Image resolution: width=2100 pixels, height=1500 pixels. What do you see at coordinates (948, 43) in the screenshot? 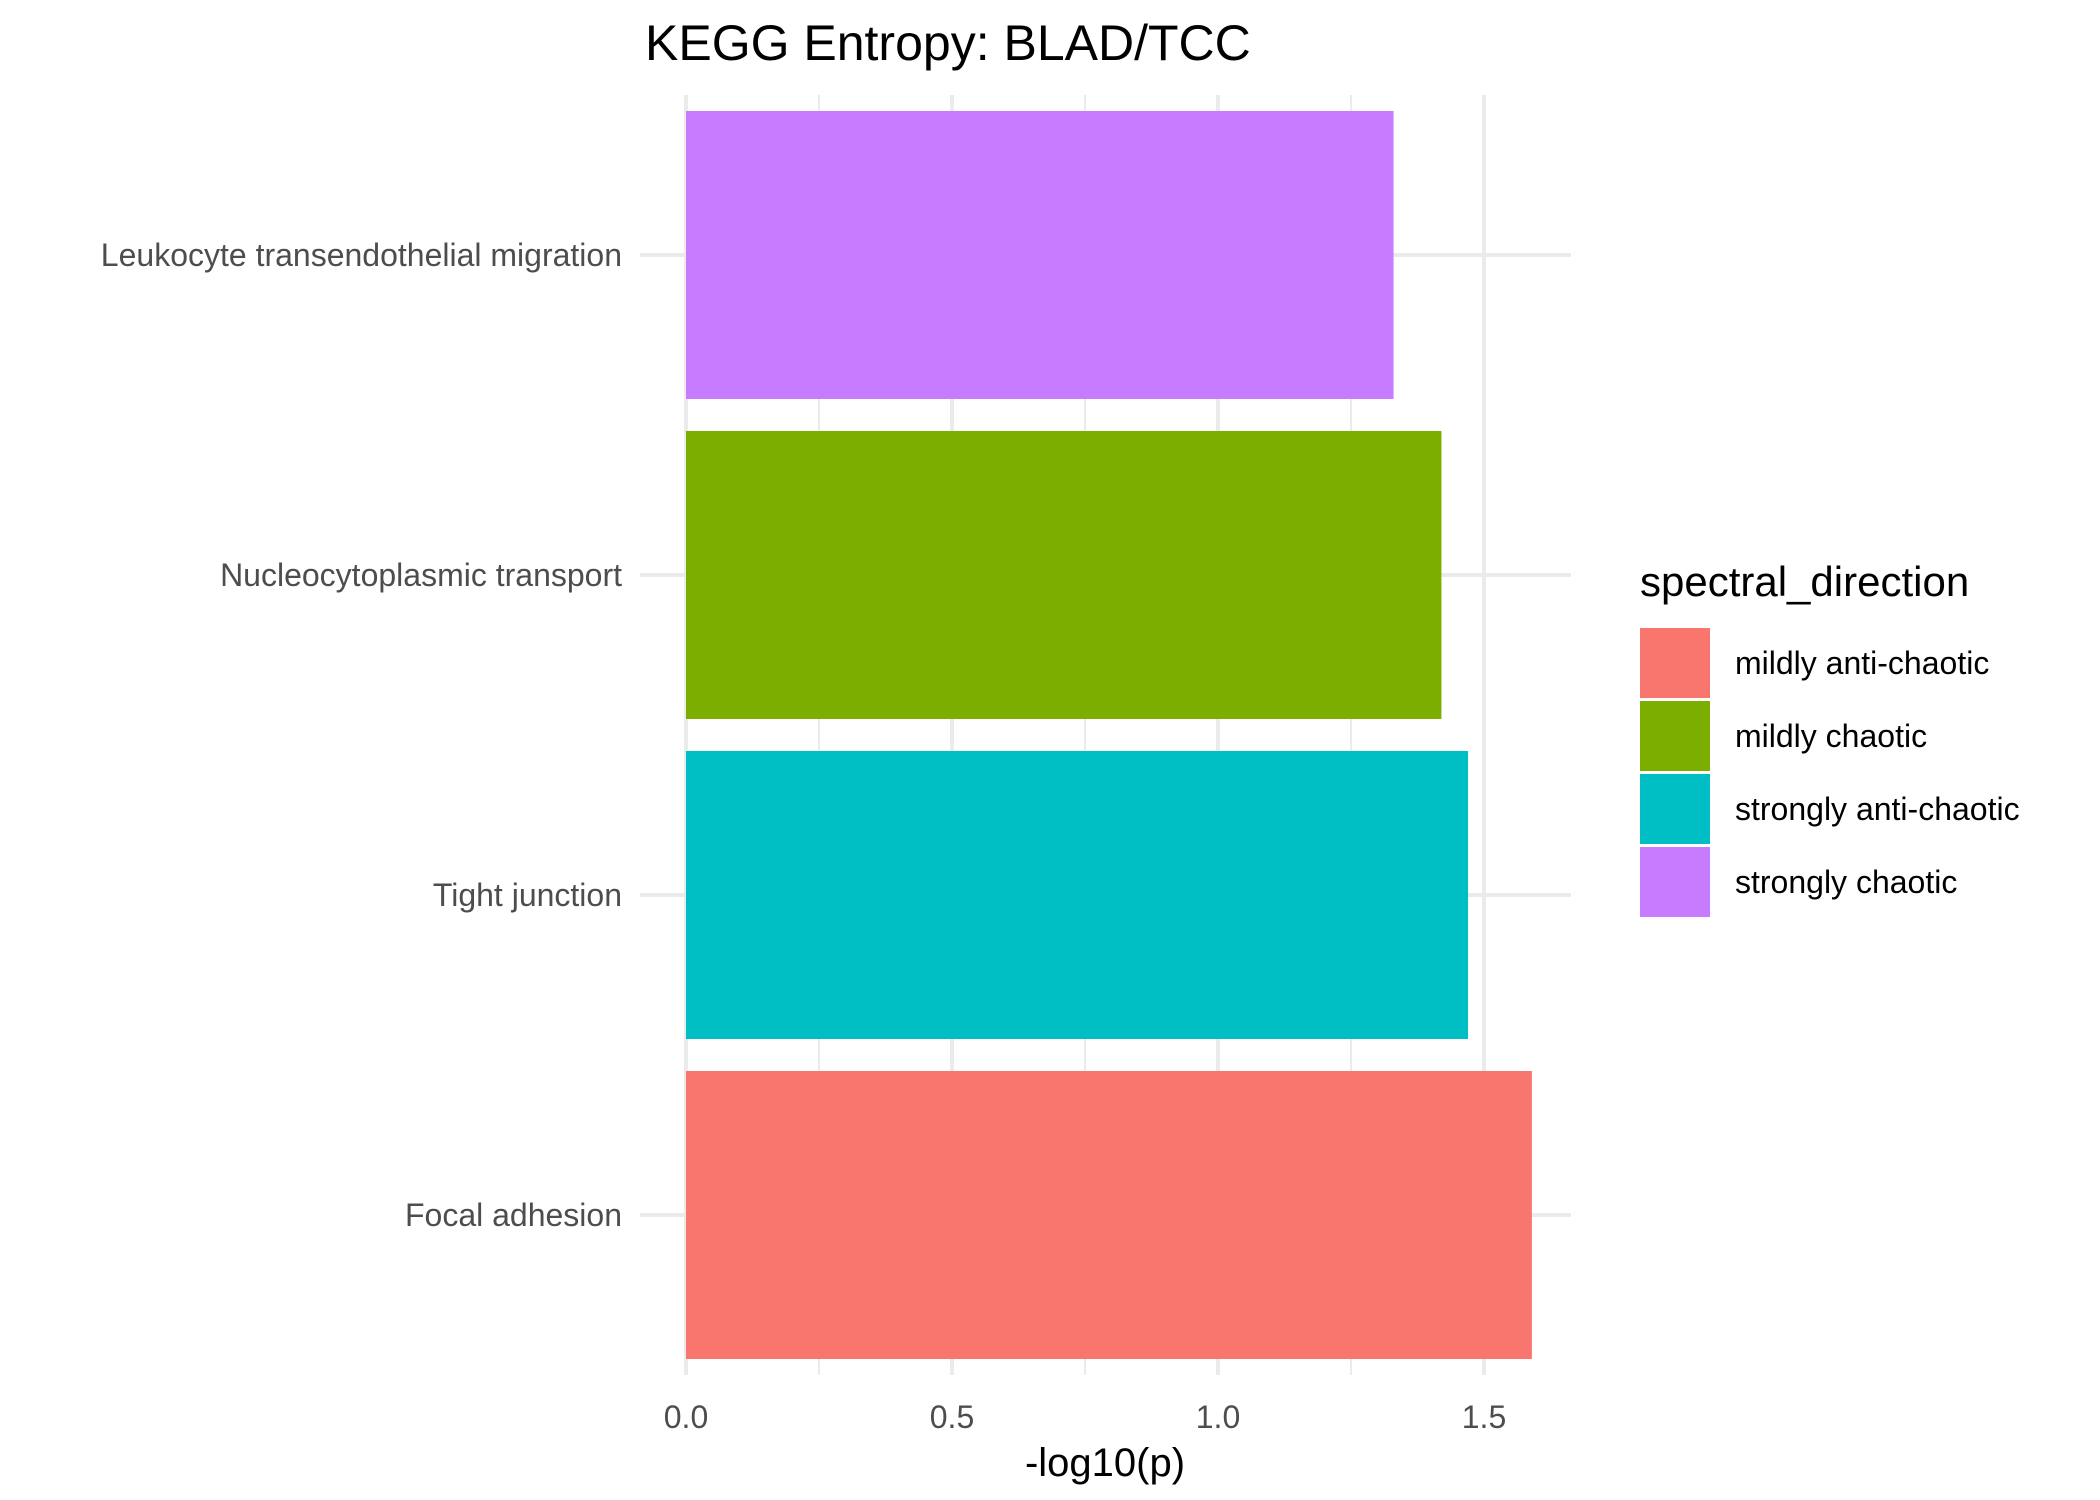
I see `chart-title: KEGG Entropy: BLAD/TCC` at bounding box center [948, 43].